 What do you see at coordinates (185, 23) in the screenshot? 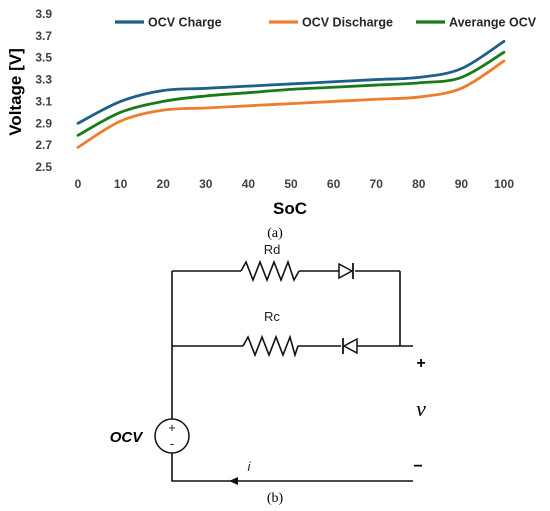
I see `legend-label: OCV Charge` at bounding box center [185, 23].